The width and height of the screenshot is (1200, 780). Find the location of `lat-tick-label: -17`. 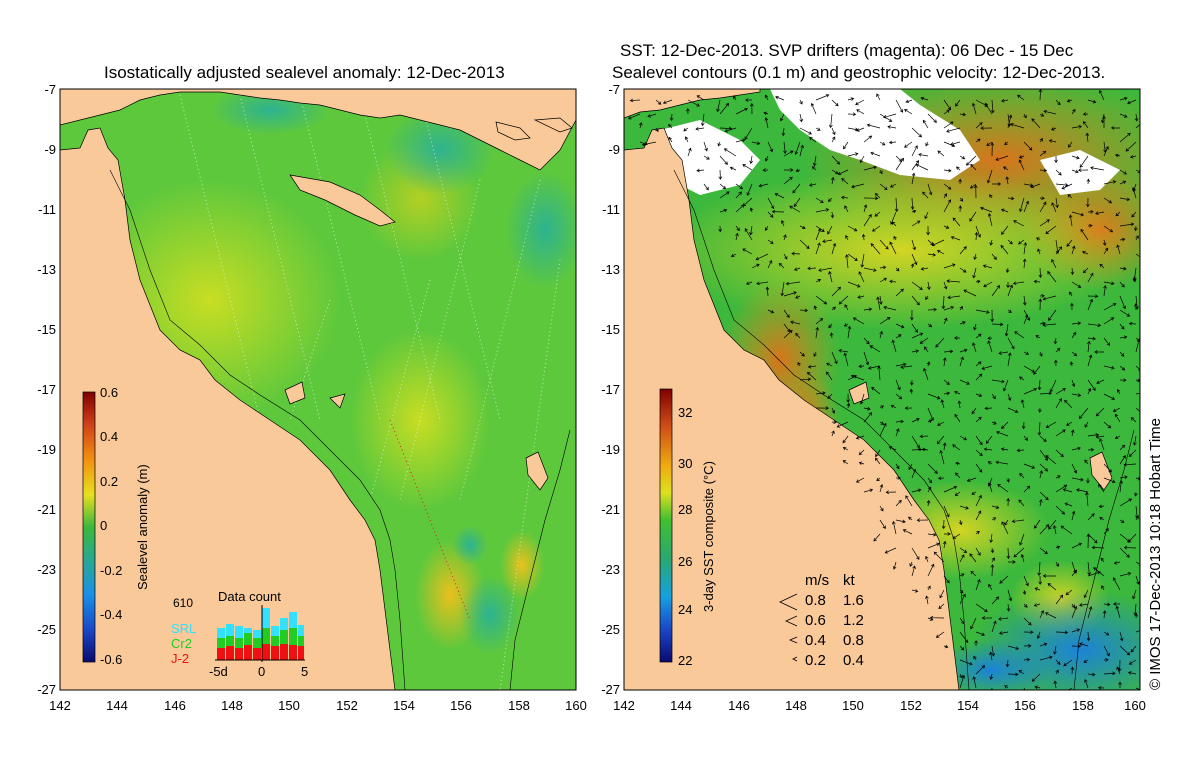

lat-tick-label: -17 is located at coordinates (610, 389).